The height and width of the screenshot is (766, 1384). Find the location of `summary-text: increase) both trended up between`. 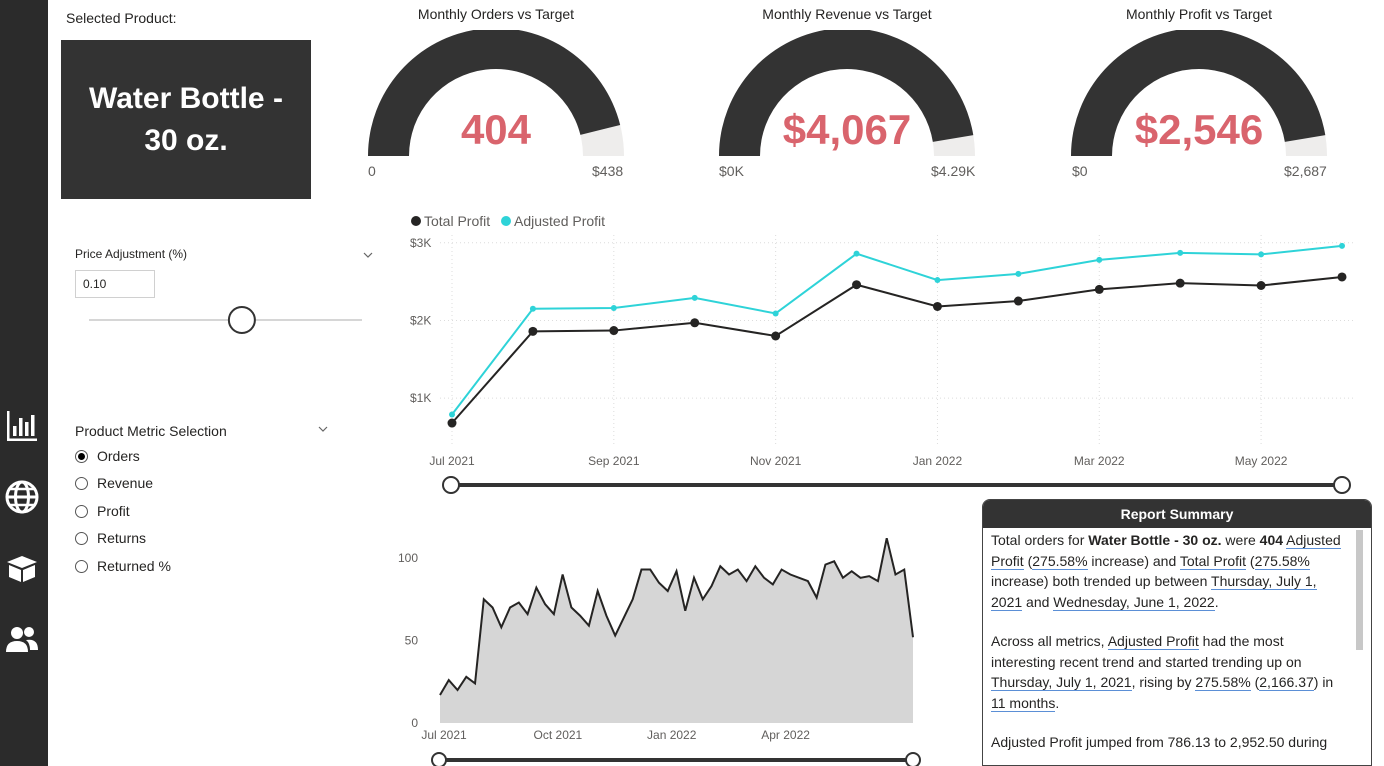

summary-text: increase) both trended up between is located at coordinates (1101, 581).